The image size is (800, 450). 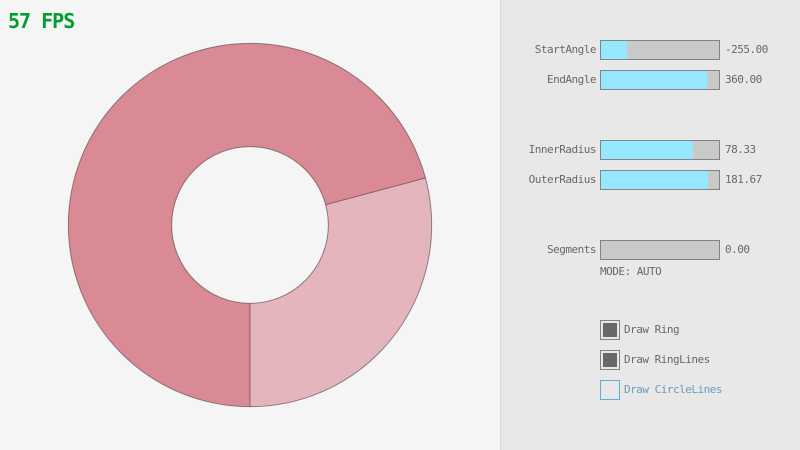 I want to click on slider-row-end-angle: EndAngle 360.00, so click(x=650, y=80).